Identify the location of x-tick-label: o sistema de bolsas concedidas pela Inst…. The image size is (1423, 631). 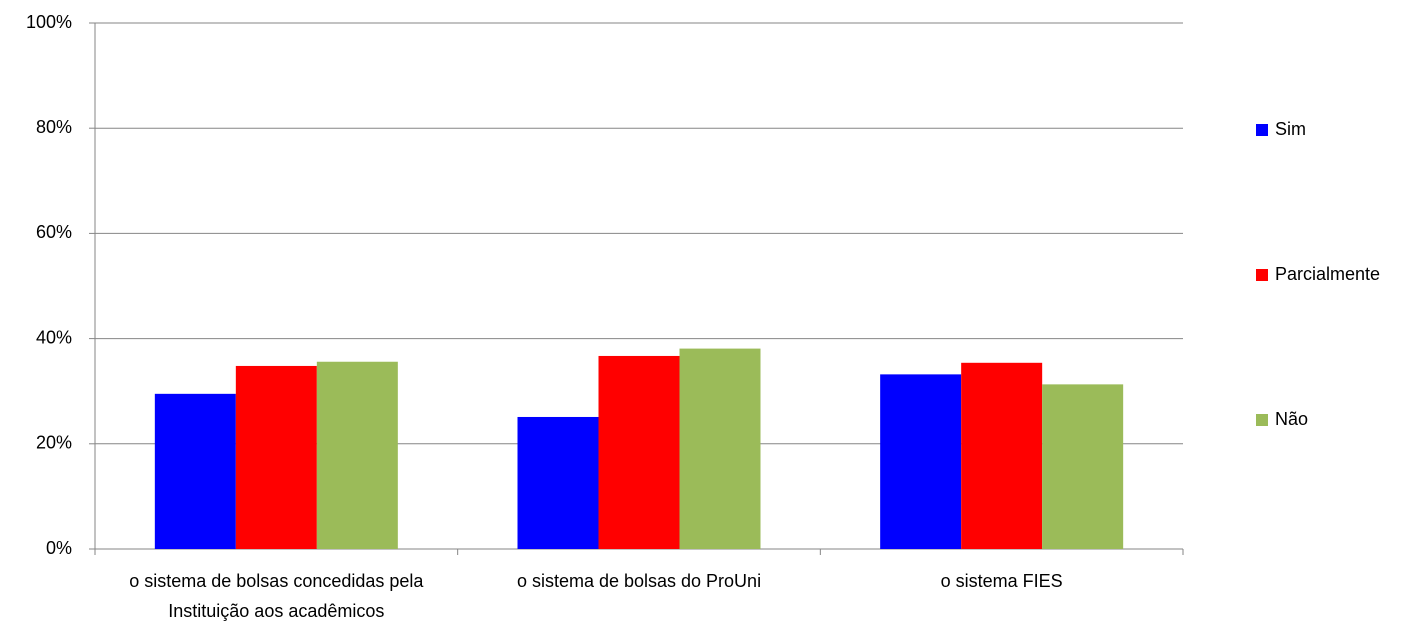
(276, 596).